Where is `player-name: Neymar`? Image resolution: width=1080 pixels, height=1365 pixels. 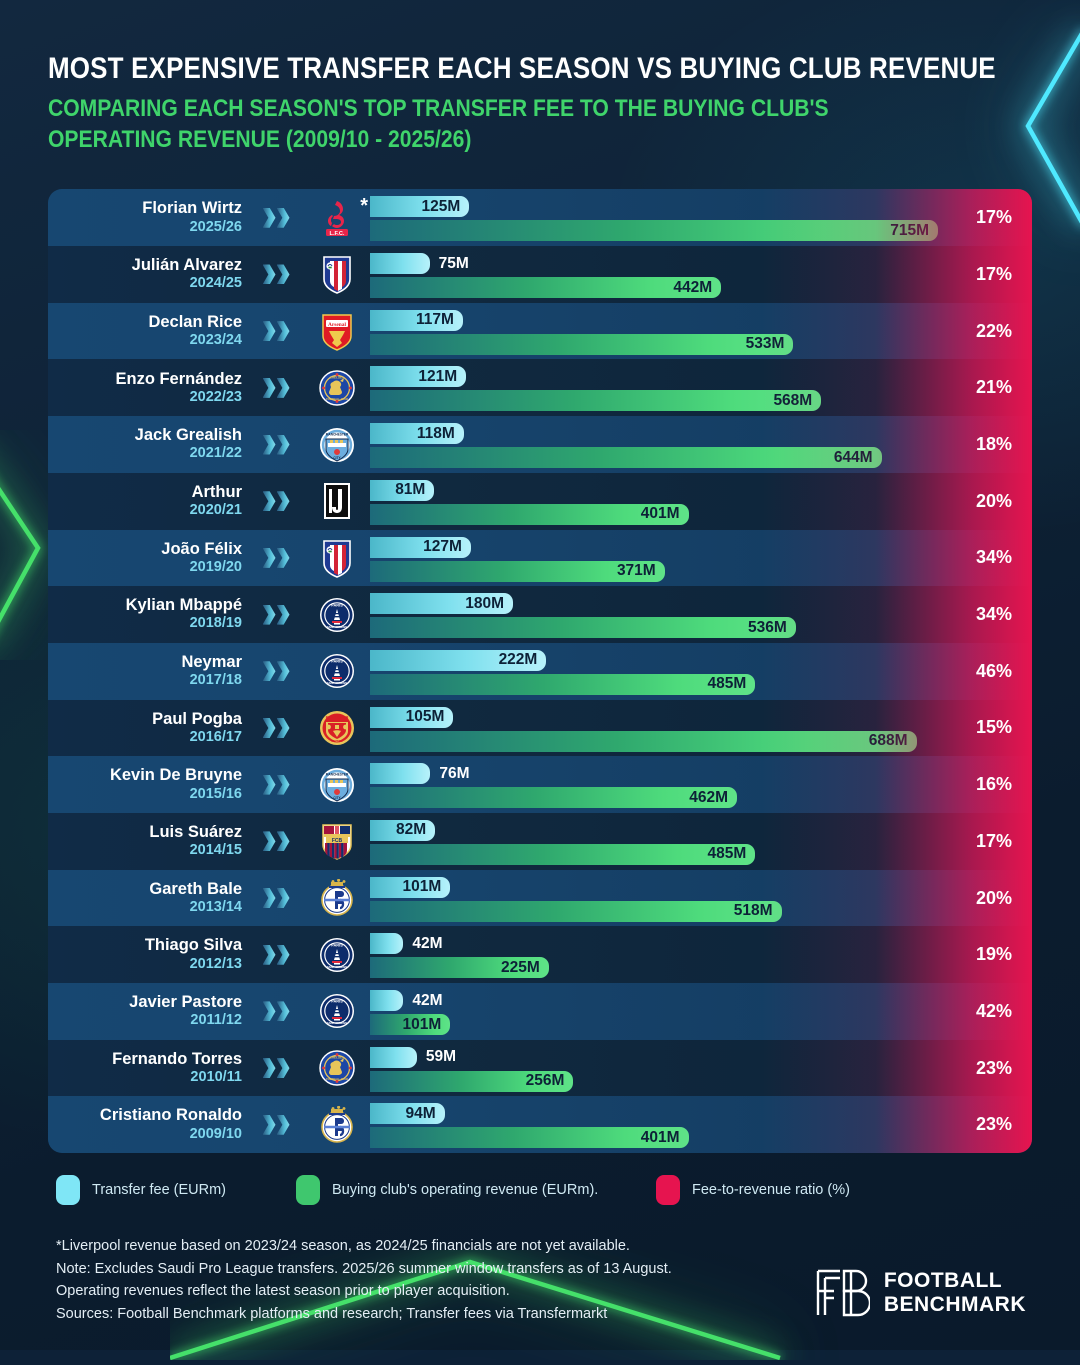
player-name: Neymar is located at coordinates (211, 661).